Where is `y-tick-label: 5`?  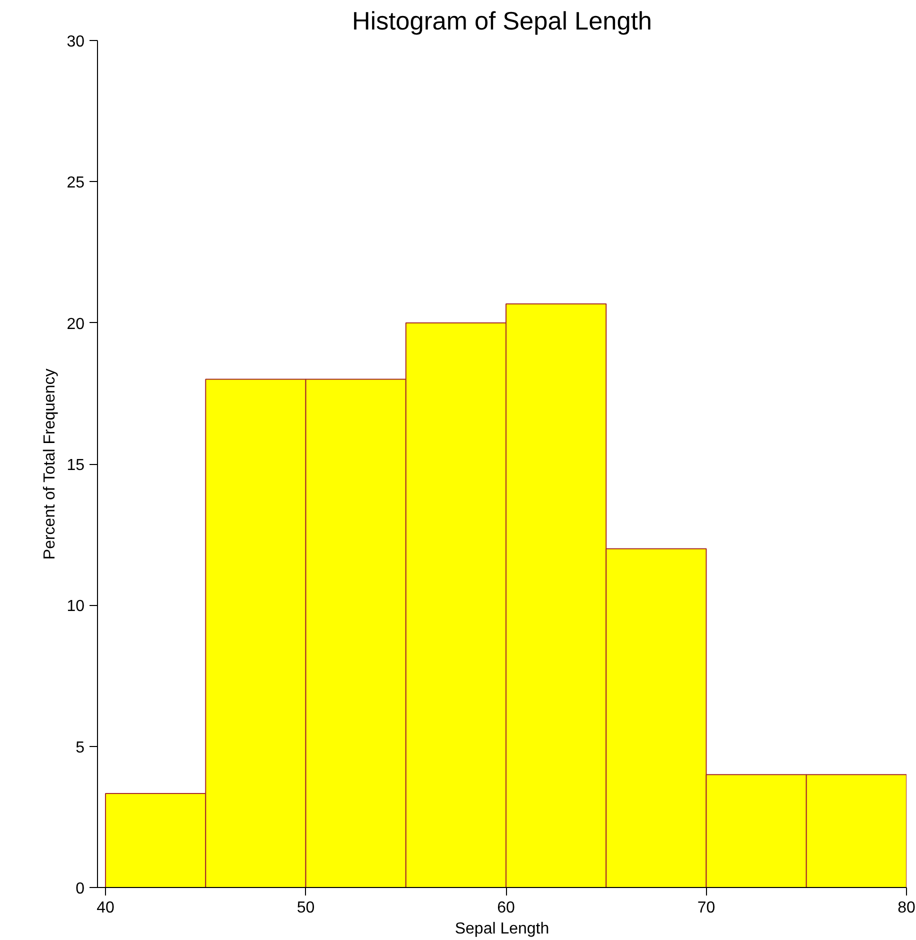
y-tick-label: 5 is located at coordinates (80, 747).